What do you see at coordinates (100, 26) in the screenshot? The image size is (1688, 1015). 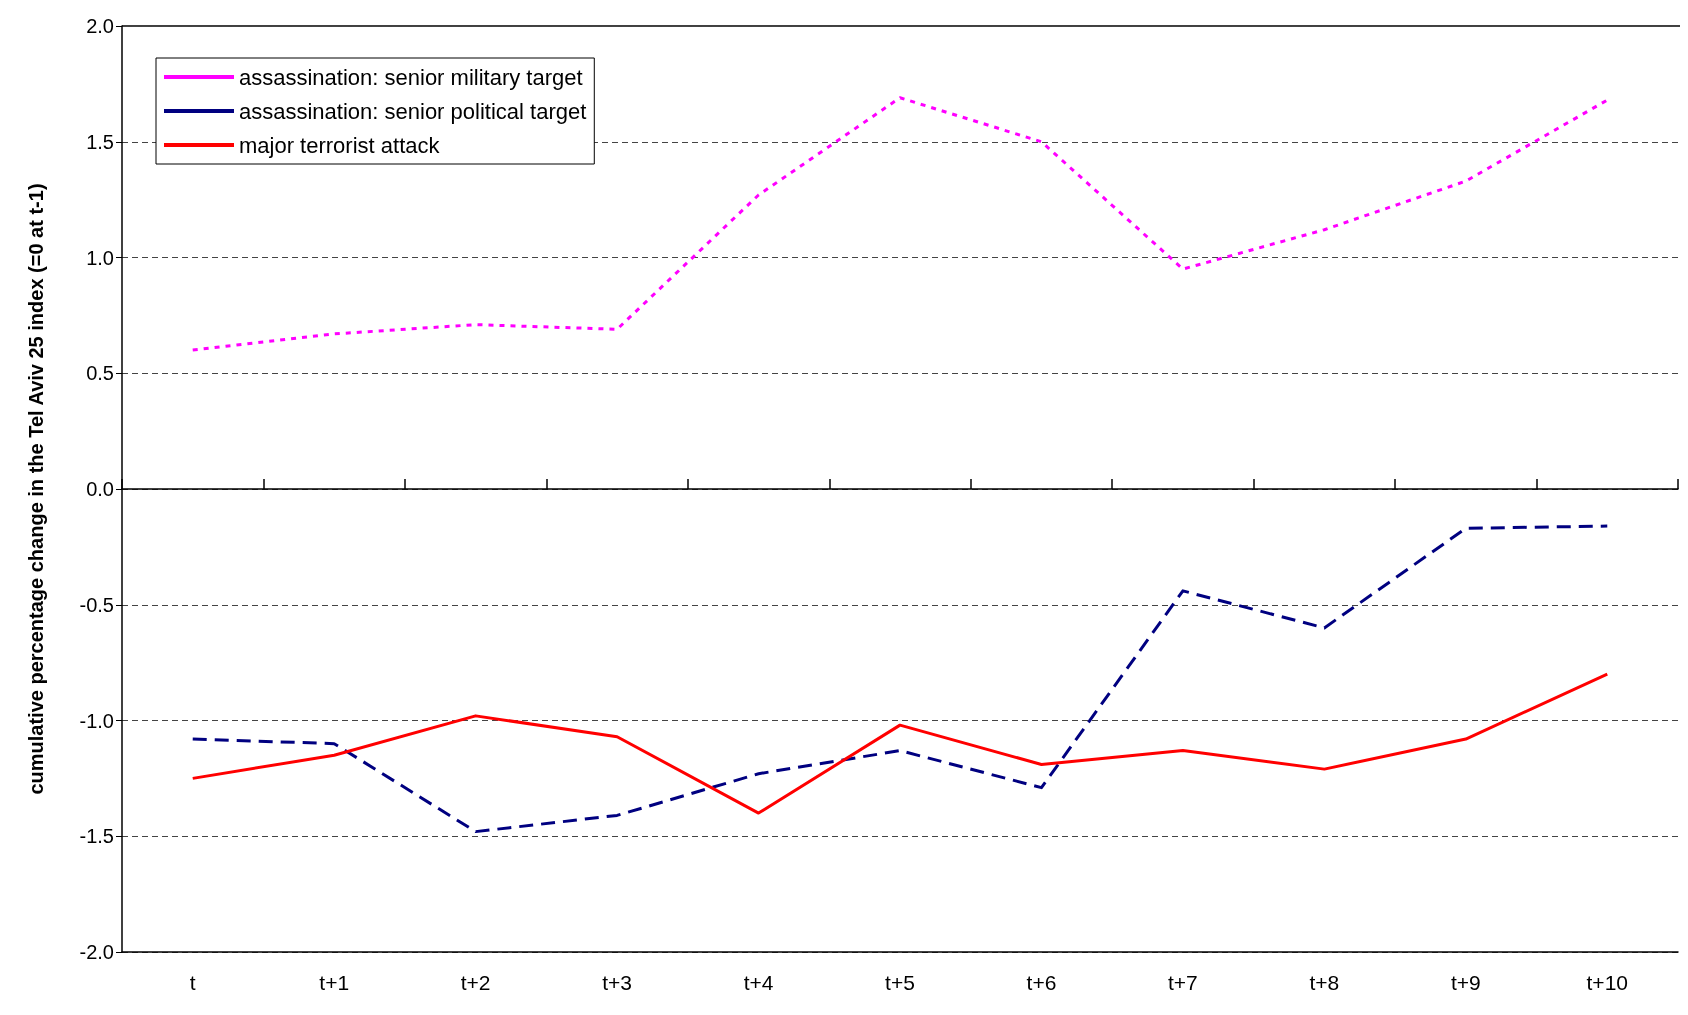 I see `y-tick-label: 2.0` at bounding box center [100, 26].